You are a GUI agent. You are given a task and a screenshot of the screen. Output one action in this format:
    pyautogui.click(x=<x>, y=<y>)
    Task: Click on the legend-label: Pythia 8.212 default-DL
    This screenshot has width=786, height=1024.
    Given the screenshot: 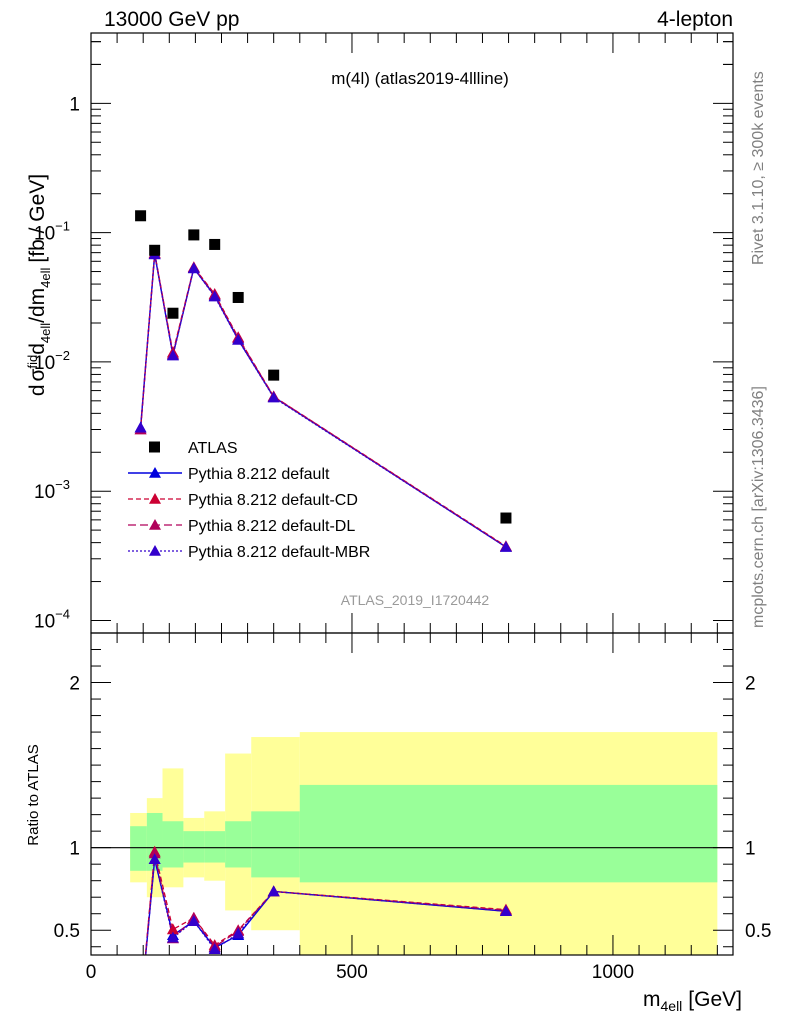 What is the action you would take?
    pyautogui.click(x=271, y=526)
    